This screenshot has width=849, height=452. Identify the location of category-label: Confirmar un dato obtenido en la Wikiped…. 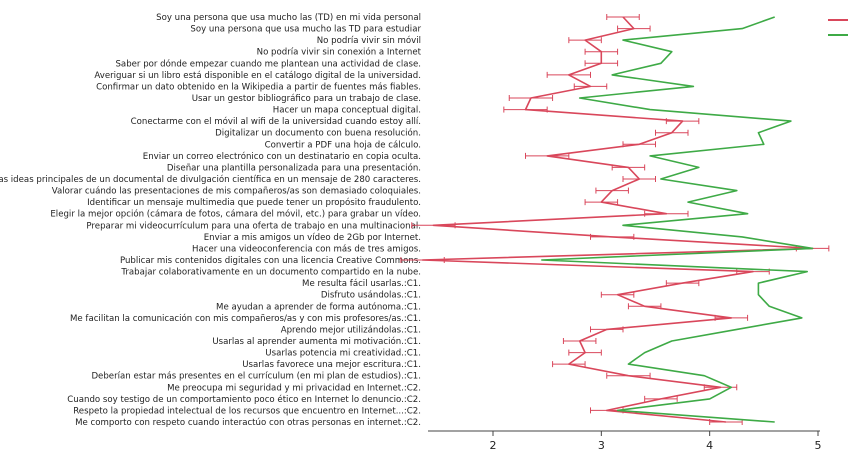
(258, 87).